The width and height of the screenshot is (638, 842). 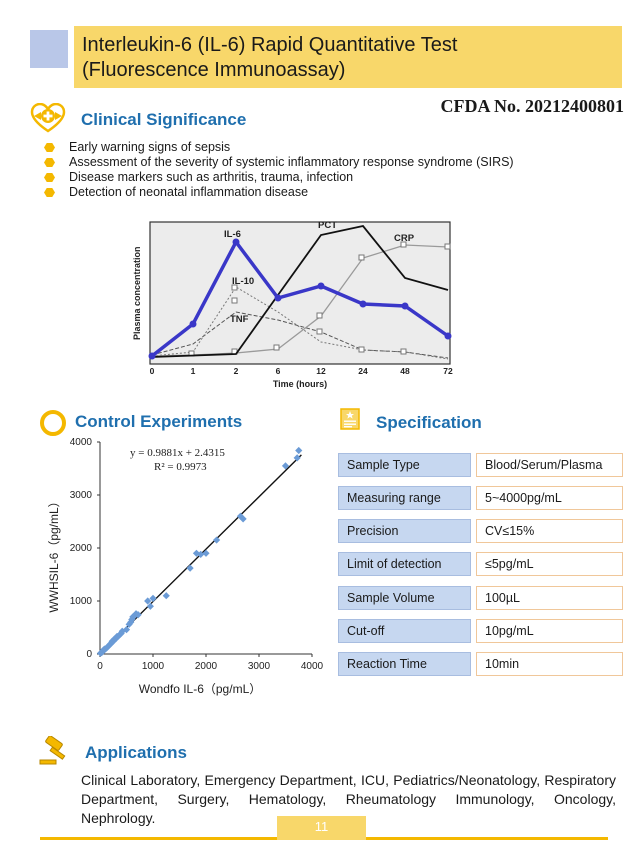 I want to click on il10-label: IL-10, so click(x=243, y=281).